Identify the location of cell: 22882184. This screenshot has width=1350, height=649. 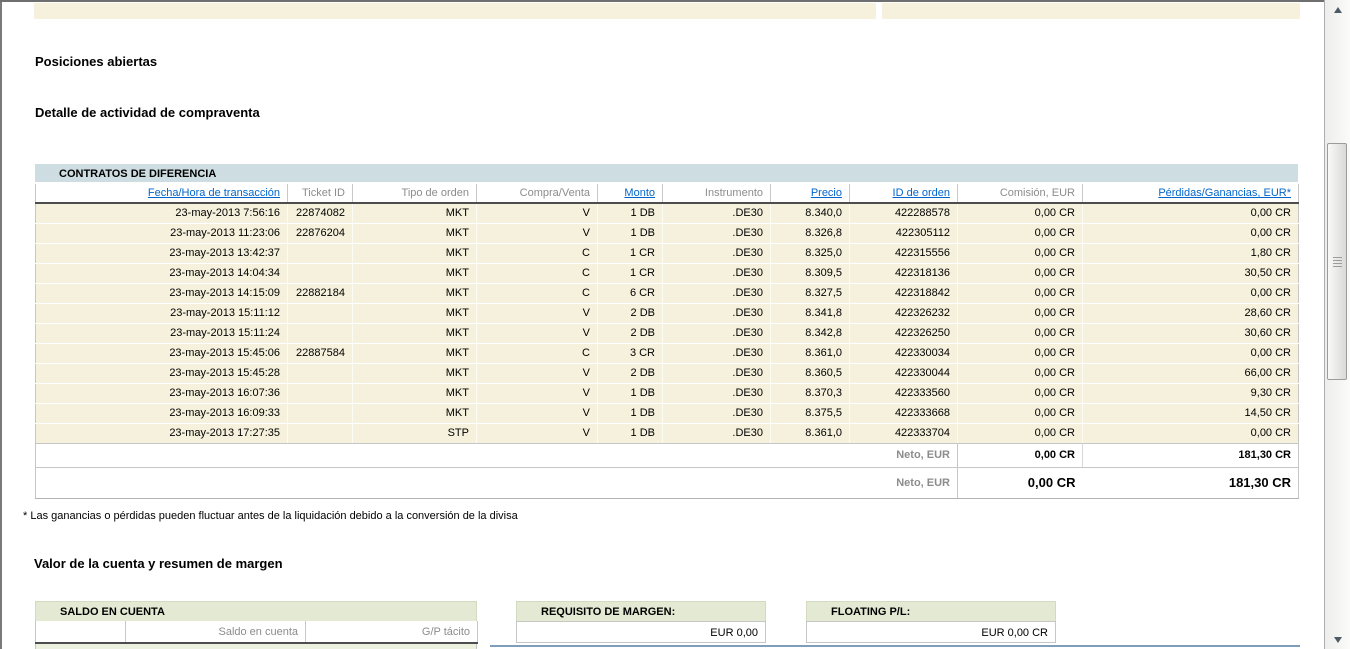
(320, 293).